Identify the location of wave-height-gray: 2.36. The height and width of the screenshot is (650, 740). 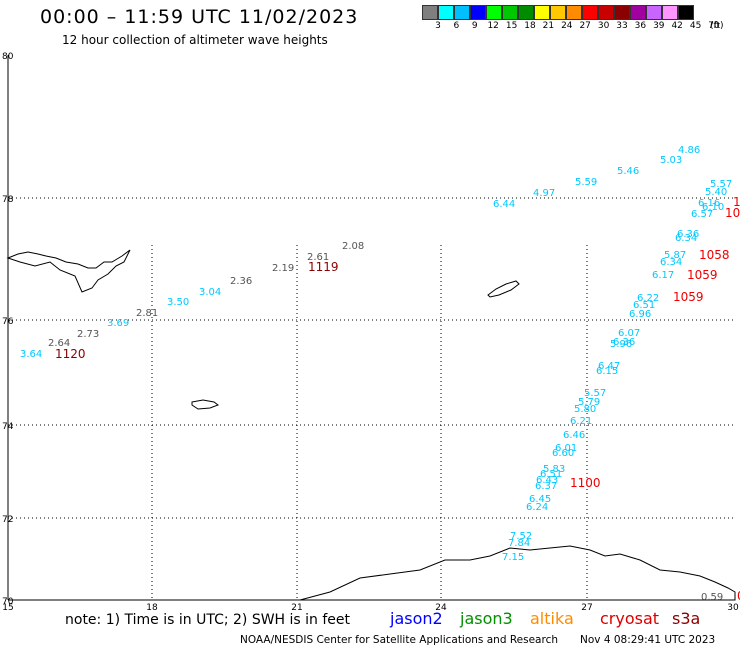
(241, 281).